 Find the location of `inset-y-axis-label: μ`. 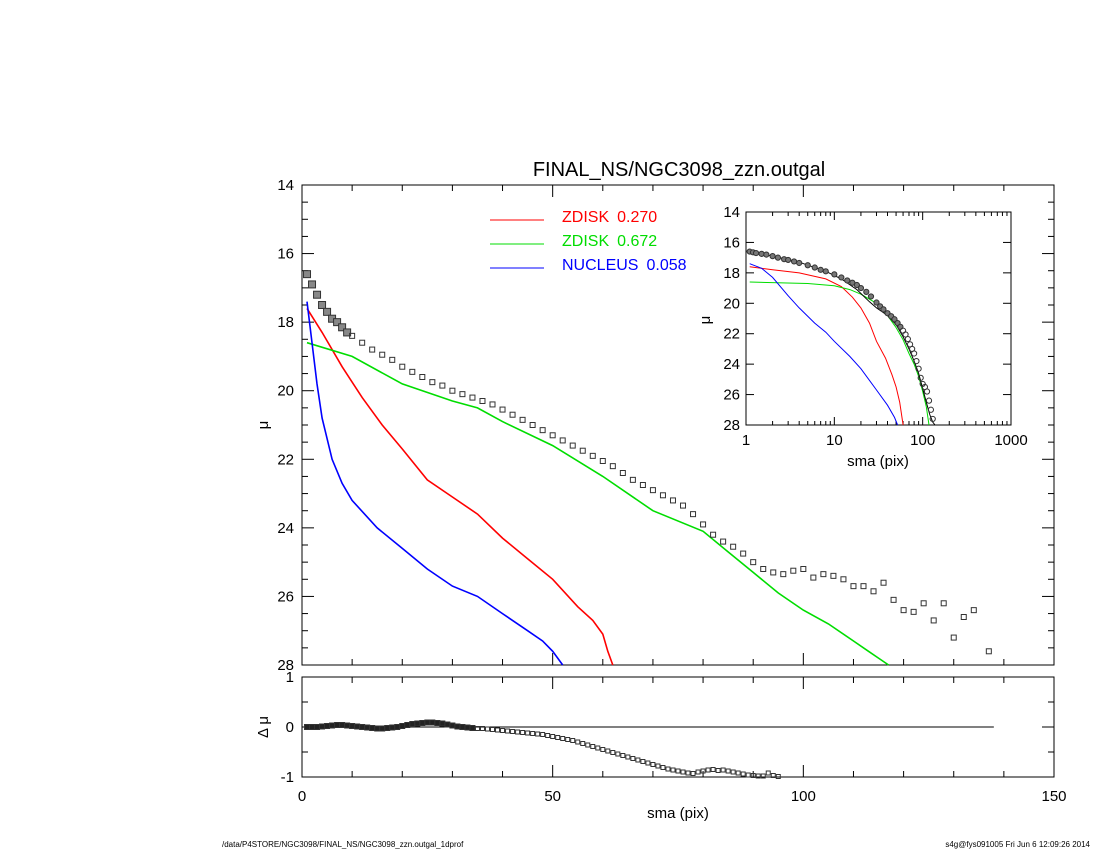

inset-y-axis-label: μ is located at coordinates (705, 320).